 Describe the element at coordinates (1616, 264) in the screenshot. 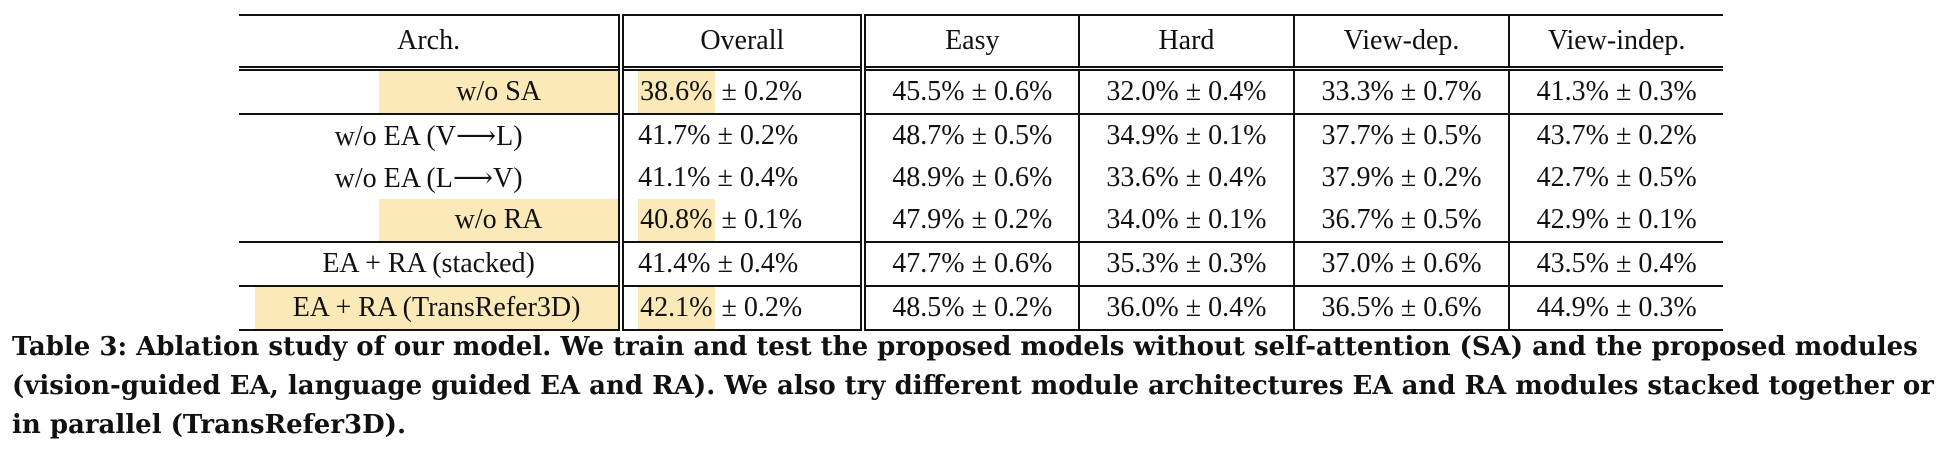

I see `view-indep-cell: 43.5% ± 0.4%` at that location.